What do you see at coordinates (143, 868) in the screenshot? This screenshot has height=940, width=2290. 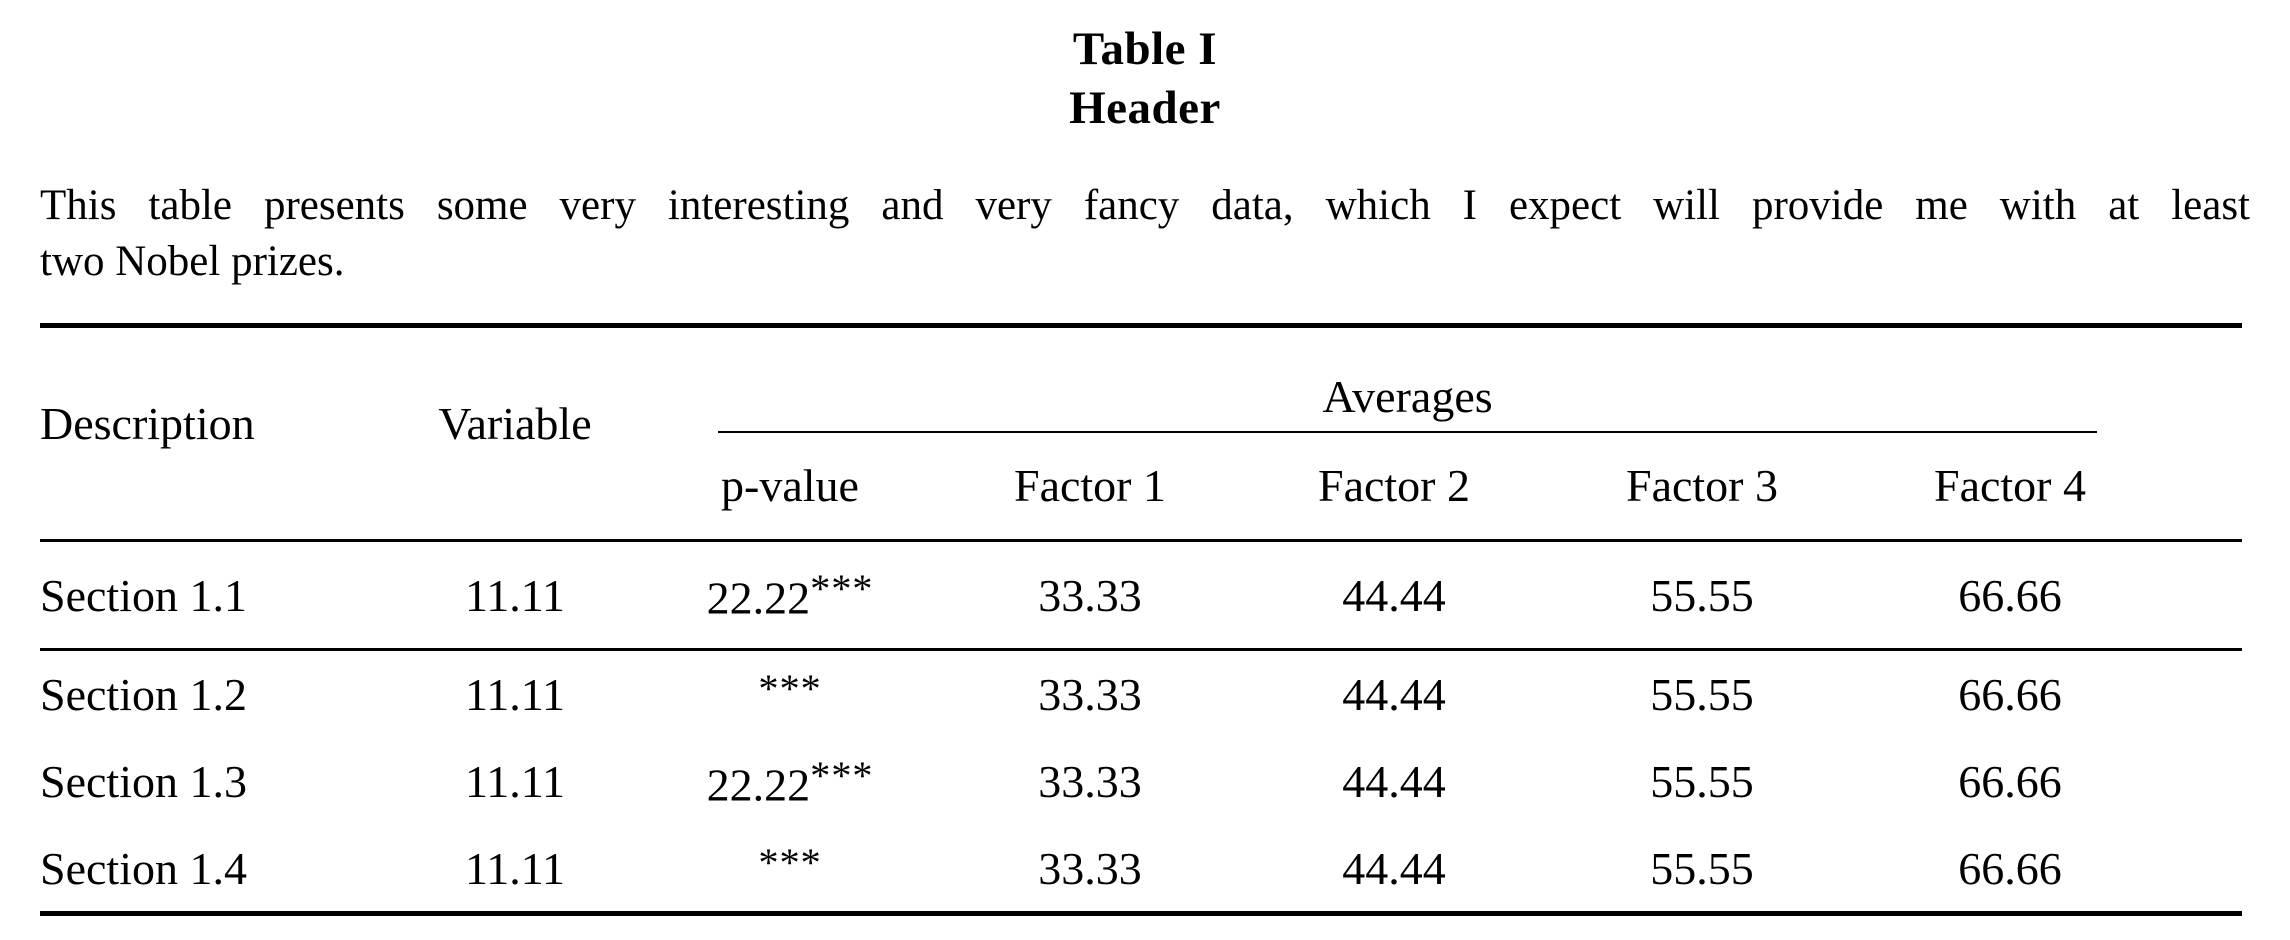 I see `row-description: Section 1.4` at bounding box center [143, 868].